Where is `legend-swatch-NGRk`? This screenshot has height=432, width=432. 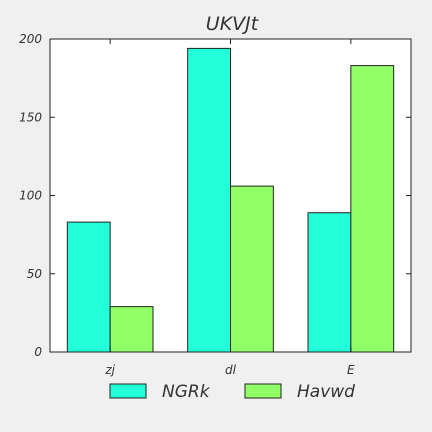 legend-swatch-NGRk is located at coordinates (128, 391).